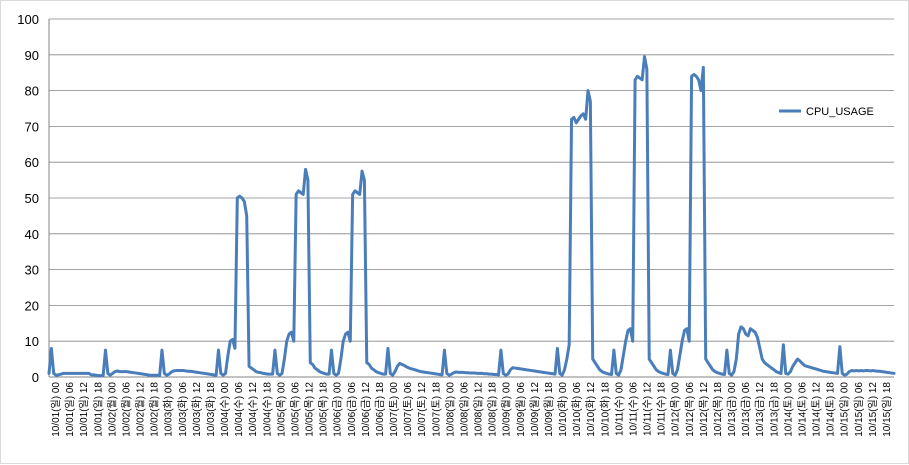  I want to click on x-tick-label: 10/14(토) 12, so click(817, 409).